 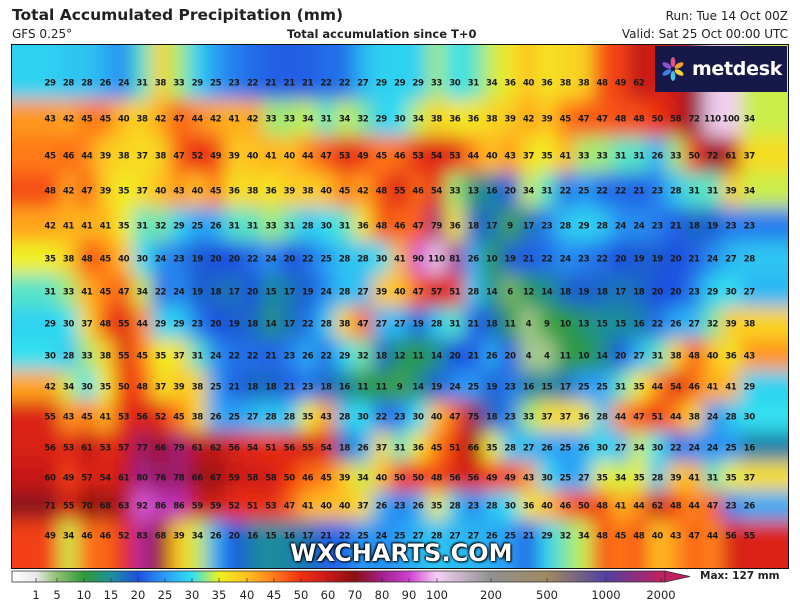 What do you see at coordinates (676, 260) in the screenshot?
I see `grid-value: 20` at bounding box center [676, 260].